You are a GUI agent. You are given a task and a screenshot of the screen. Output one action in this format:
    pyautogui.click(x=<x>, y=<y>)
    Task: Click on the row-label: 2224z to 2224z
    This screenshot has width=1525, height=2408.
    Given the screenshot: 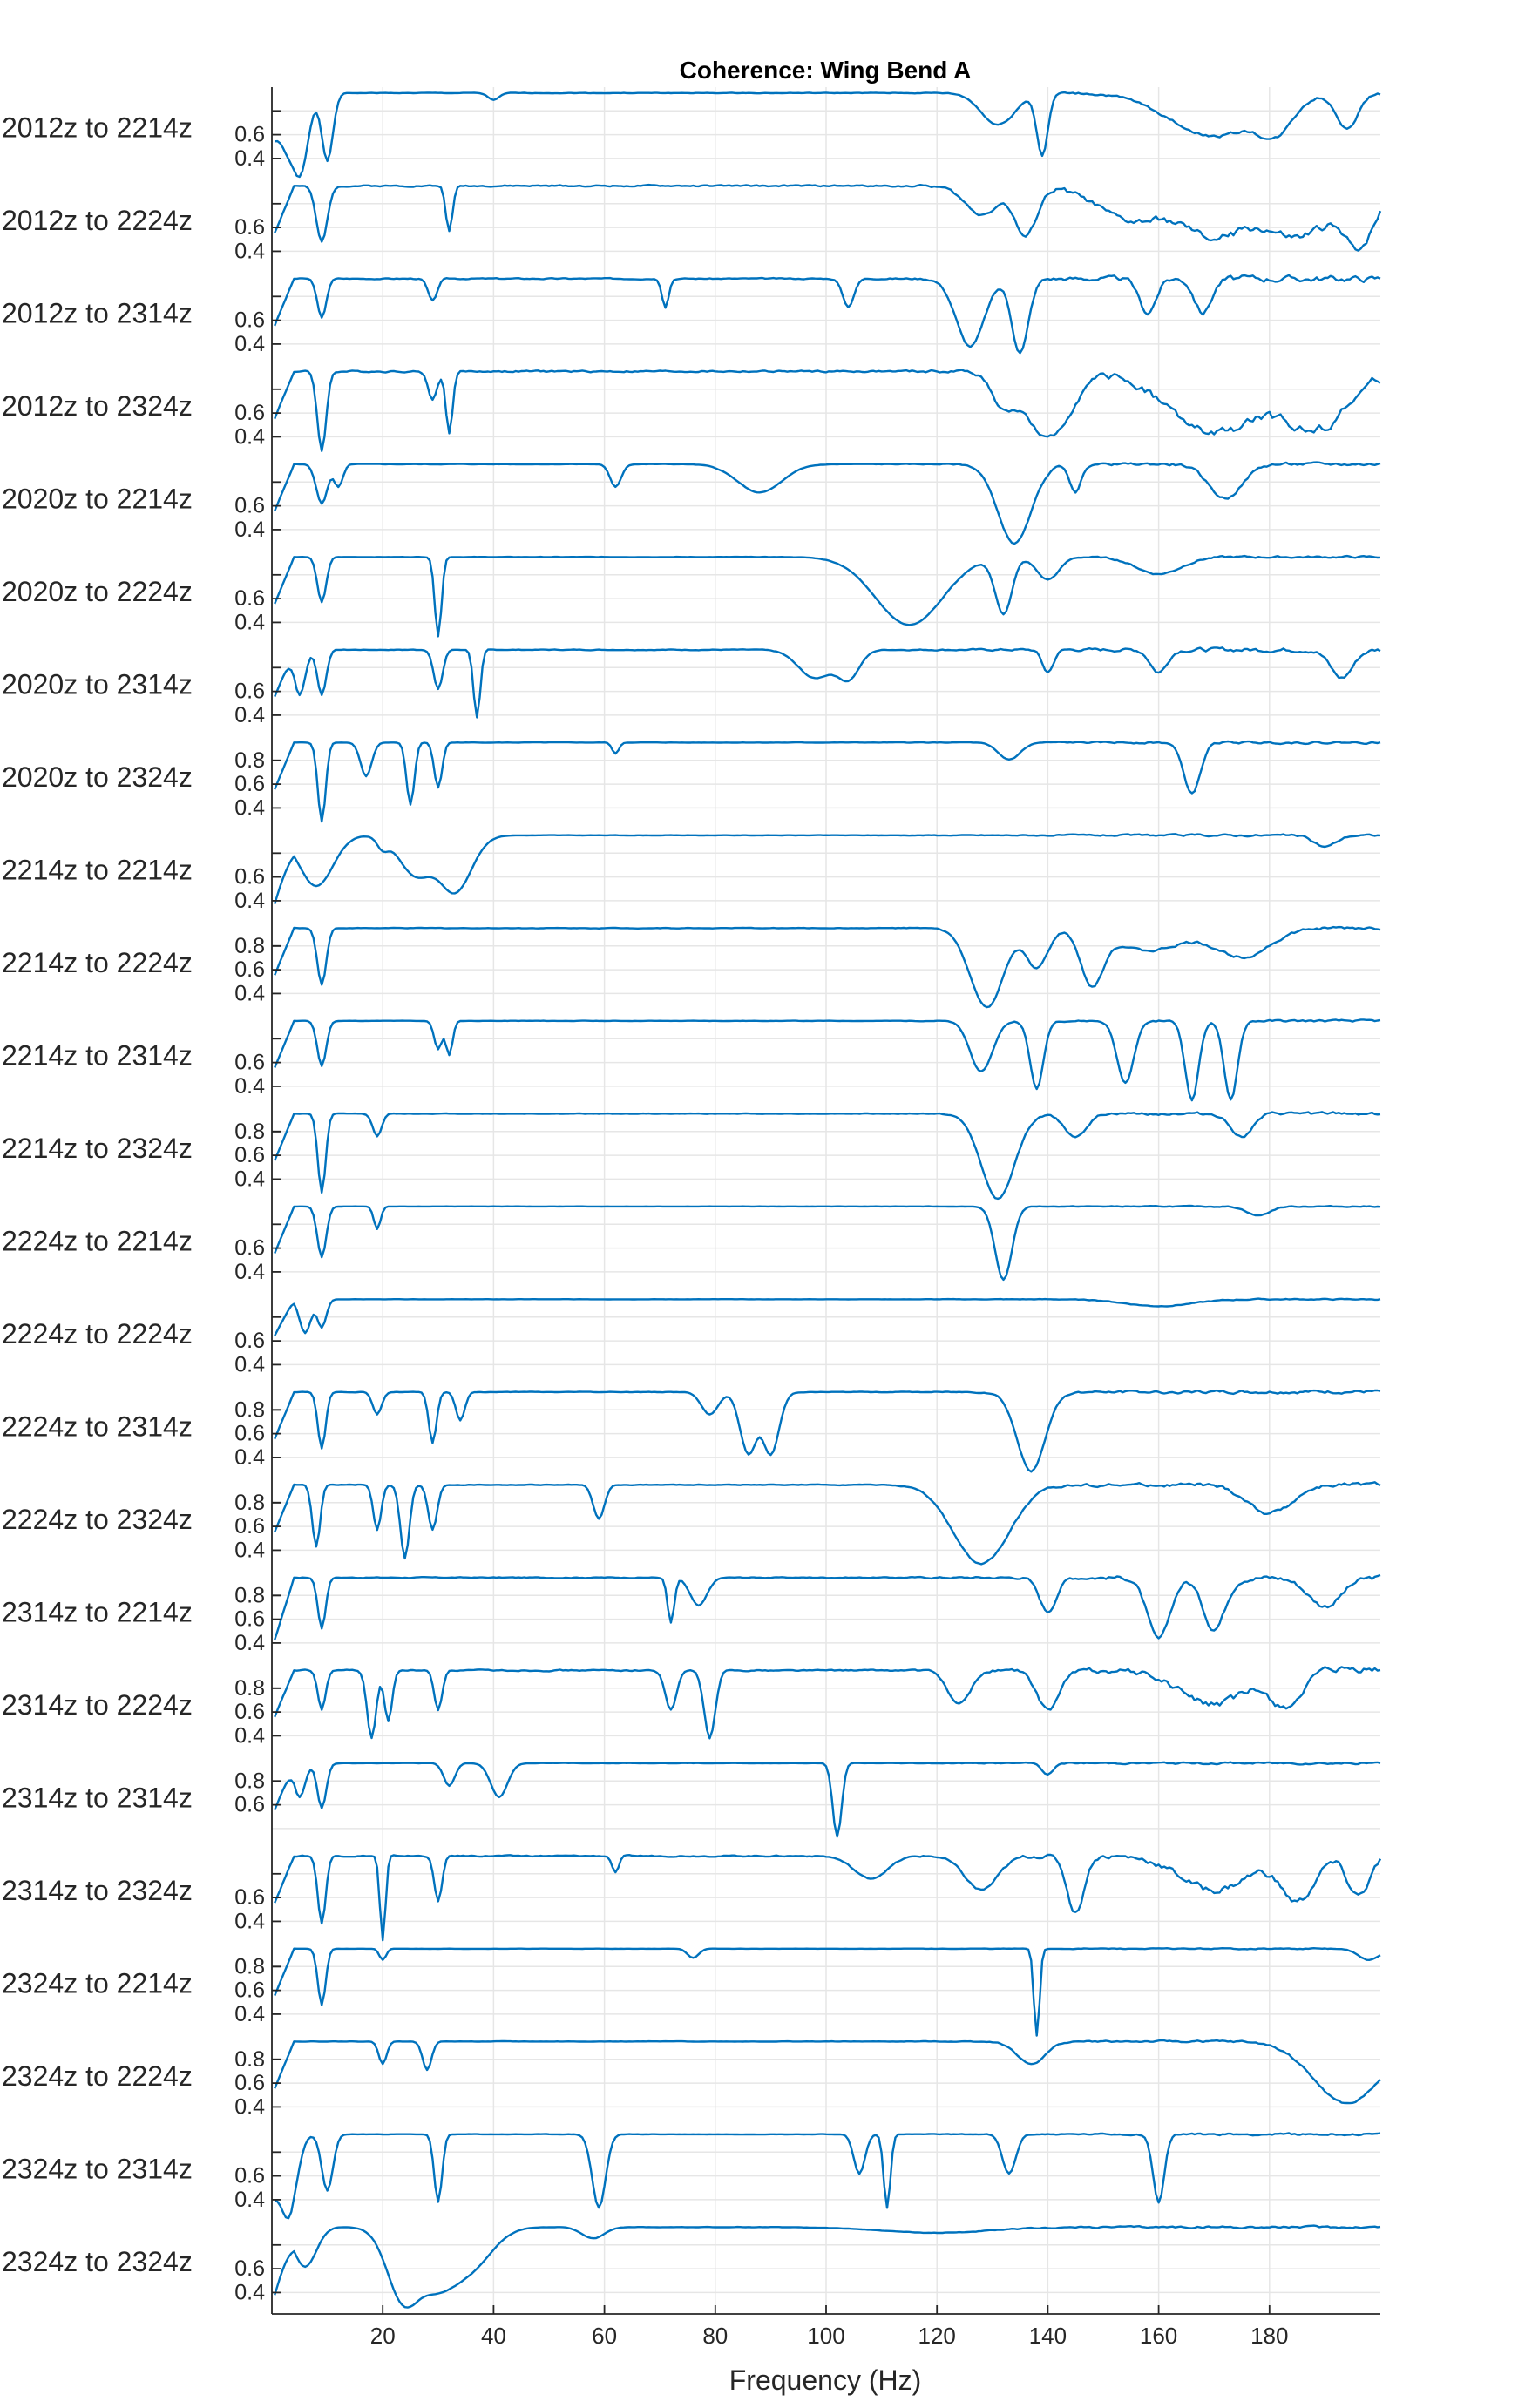 What is the action you would take?
    pyautogui.click(x=97, y=1333)
    